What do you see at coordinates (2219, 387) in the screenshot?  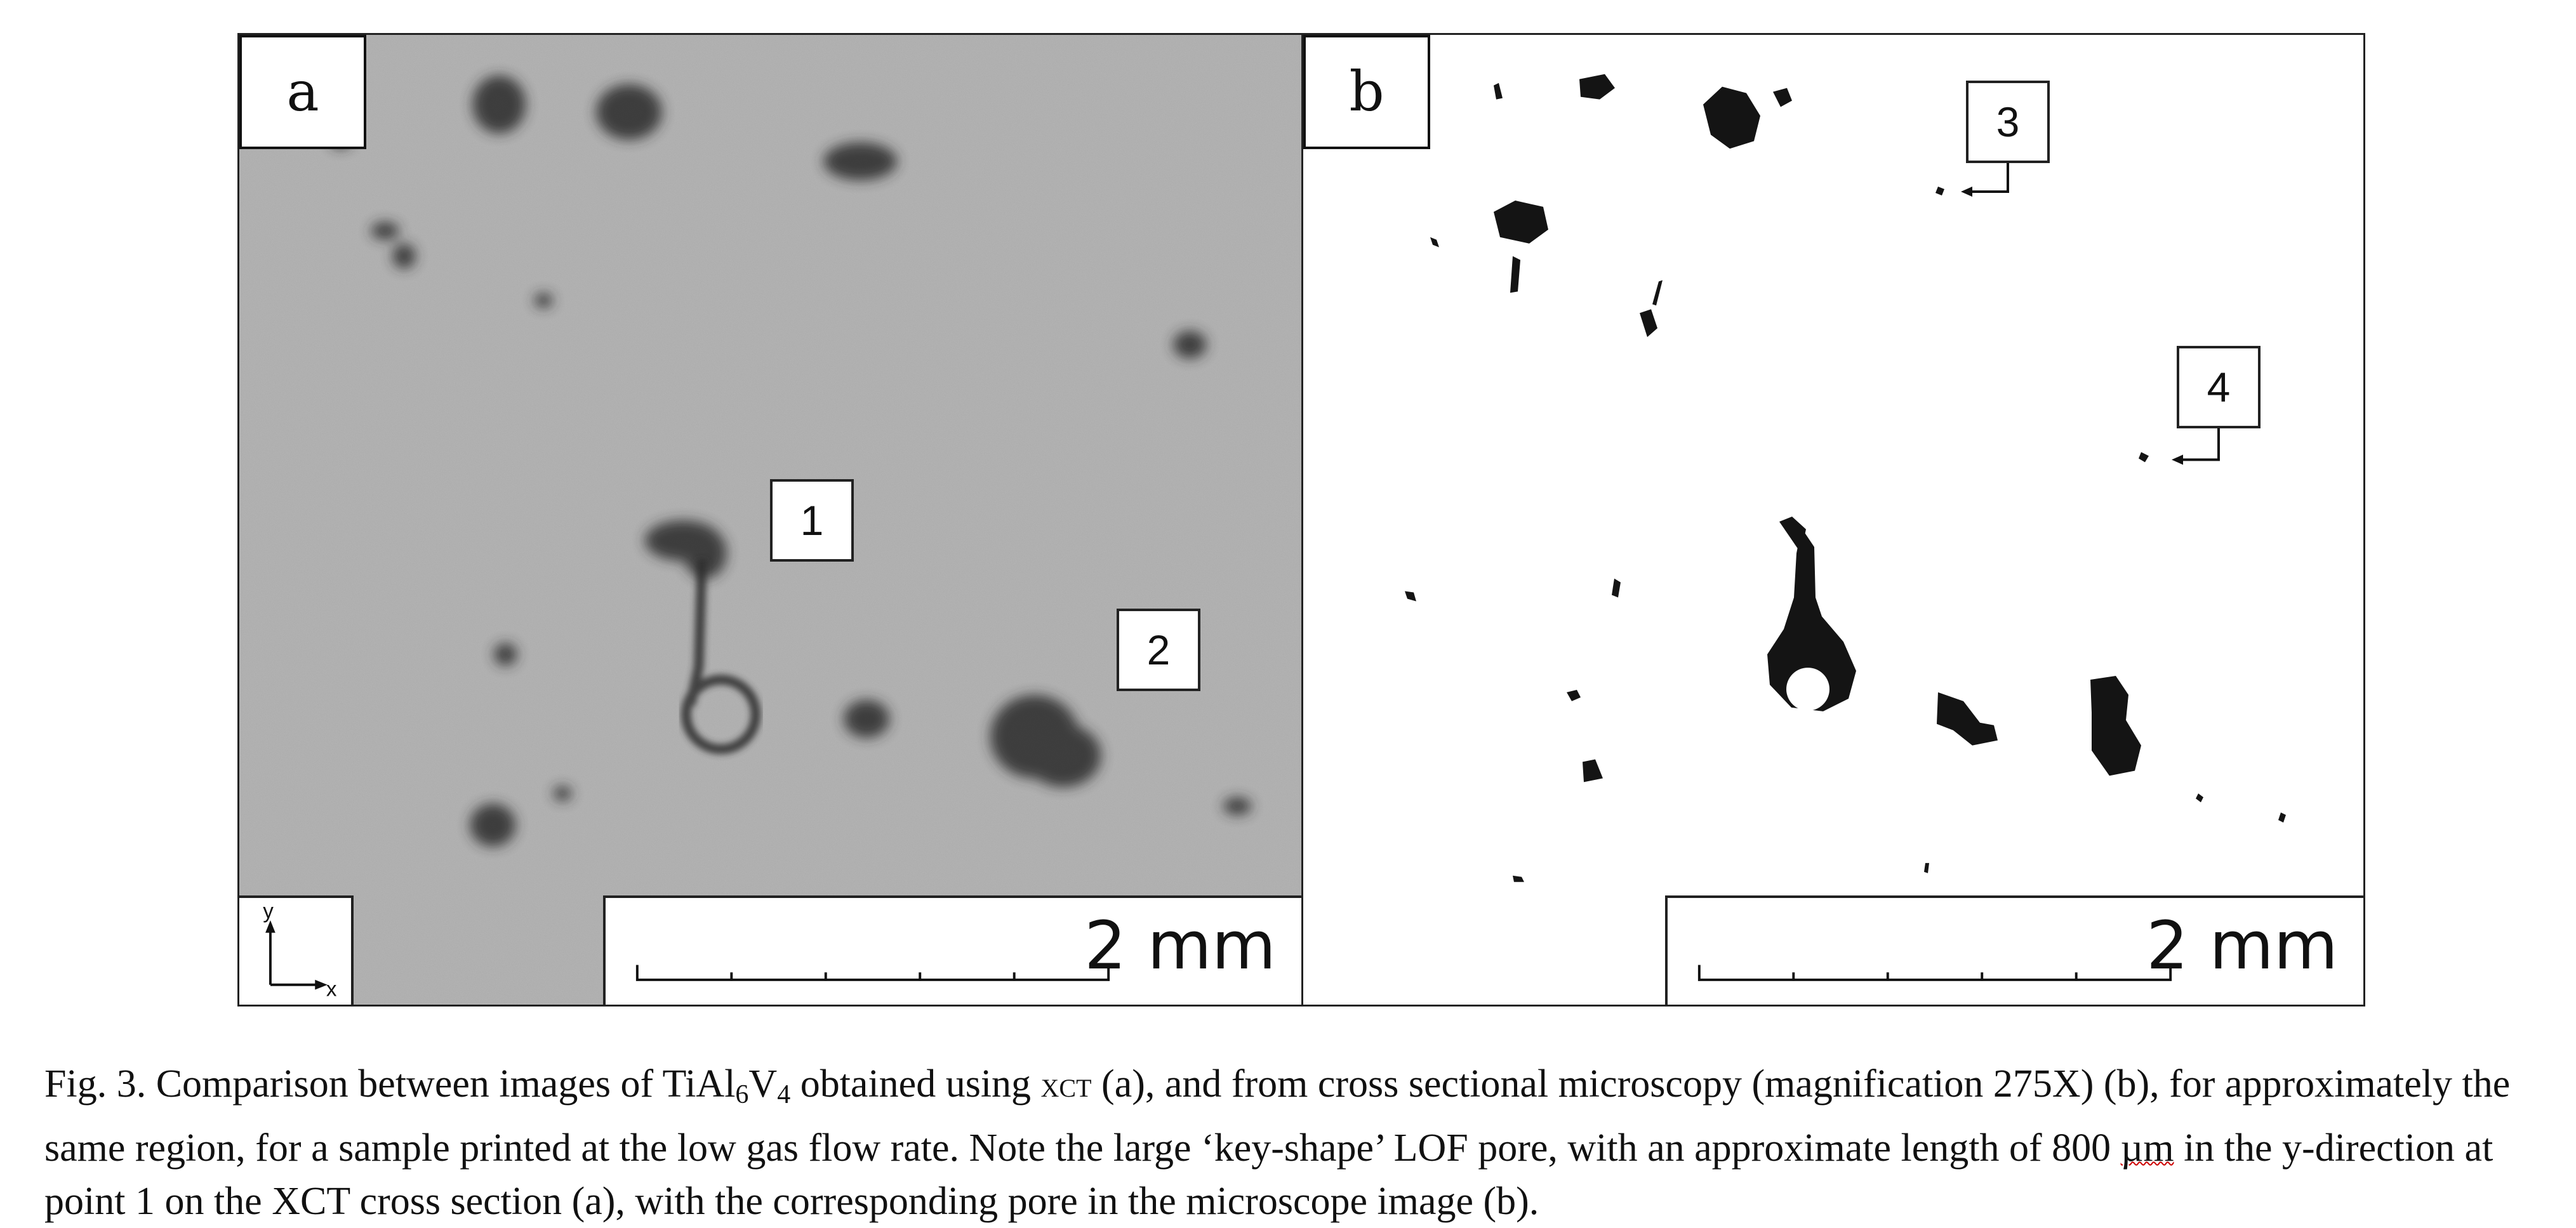 I see `callout-4: 4` at bounding box center [2219, 387].